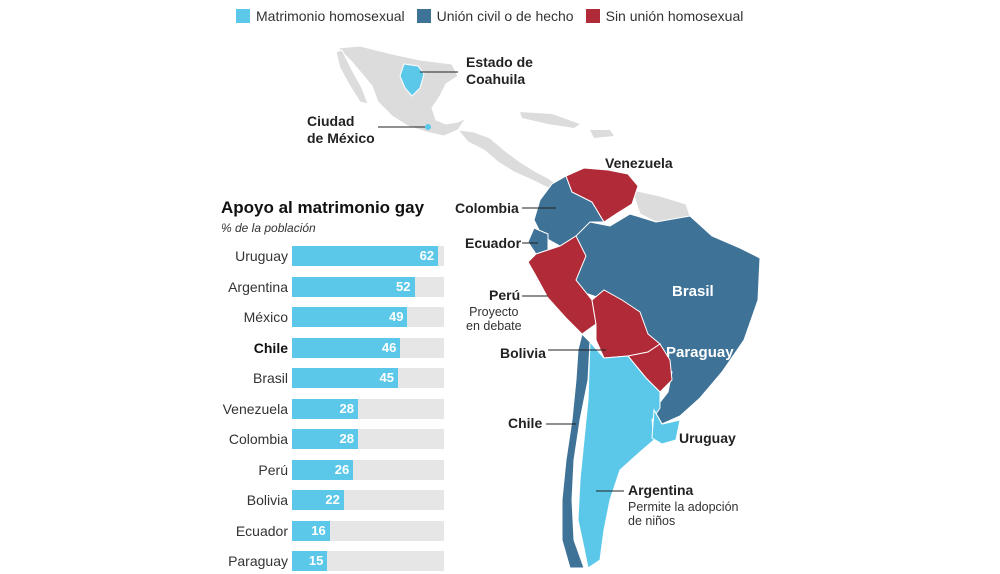 Image resolution: width=1000 pixels, height=574 pixels. Describe the element at coordinates (225, 530) in the screenshot. I see `bar-row: Ecuador 16` at that location.